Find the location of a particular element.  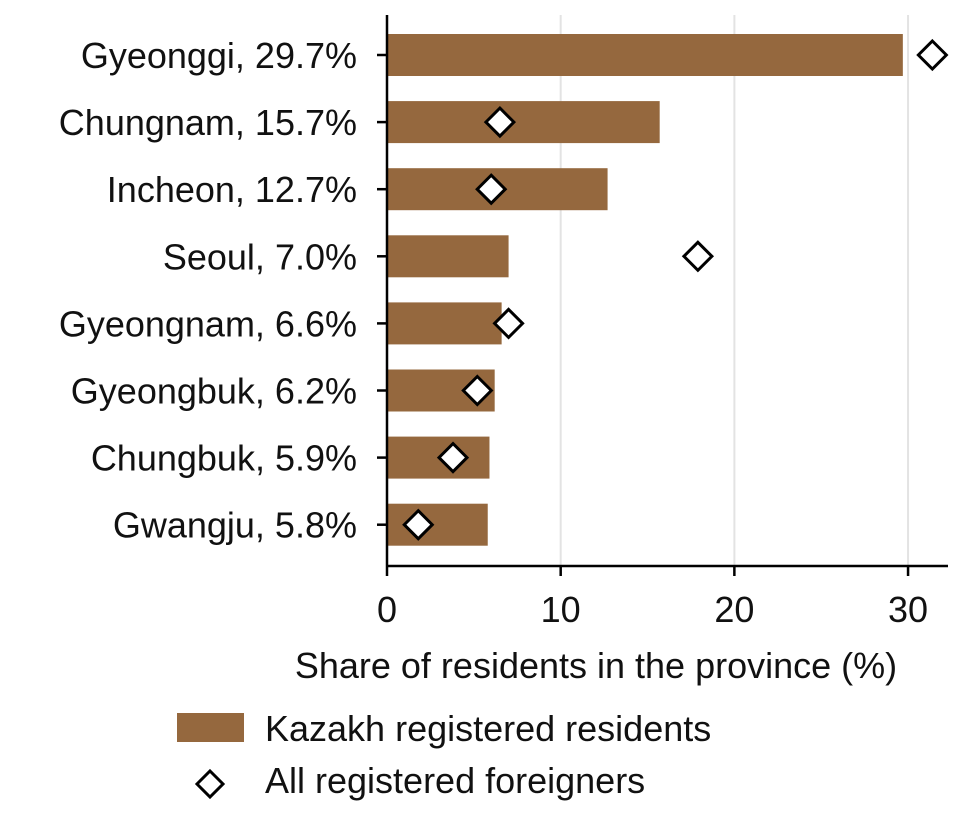

category-label: Chungbuk, 5.9% is located at coordinates (224, 458).